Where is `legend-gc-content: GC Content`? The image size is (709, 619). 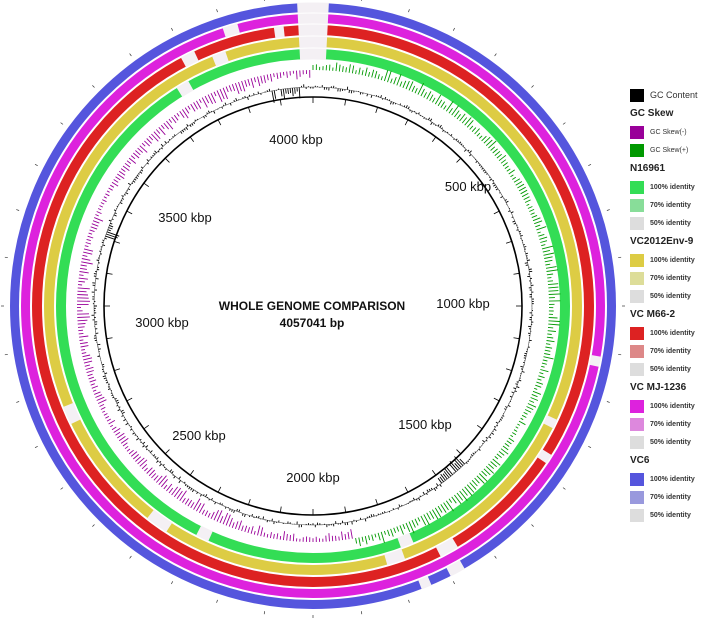 legend-gc-content: GC Content is located at coordinates (669, 95).